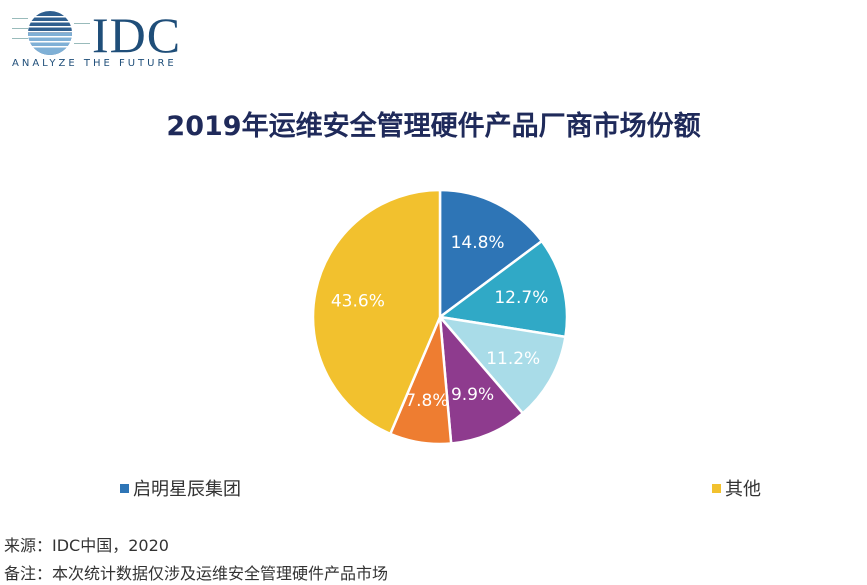  I want to click on logo-text: IDC, so click(137, 35).